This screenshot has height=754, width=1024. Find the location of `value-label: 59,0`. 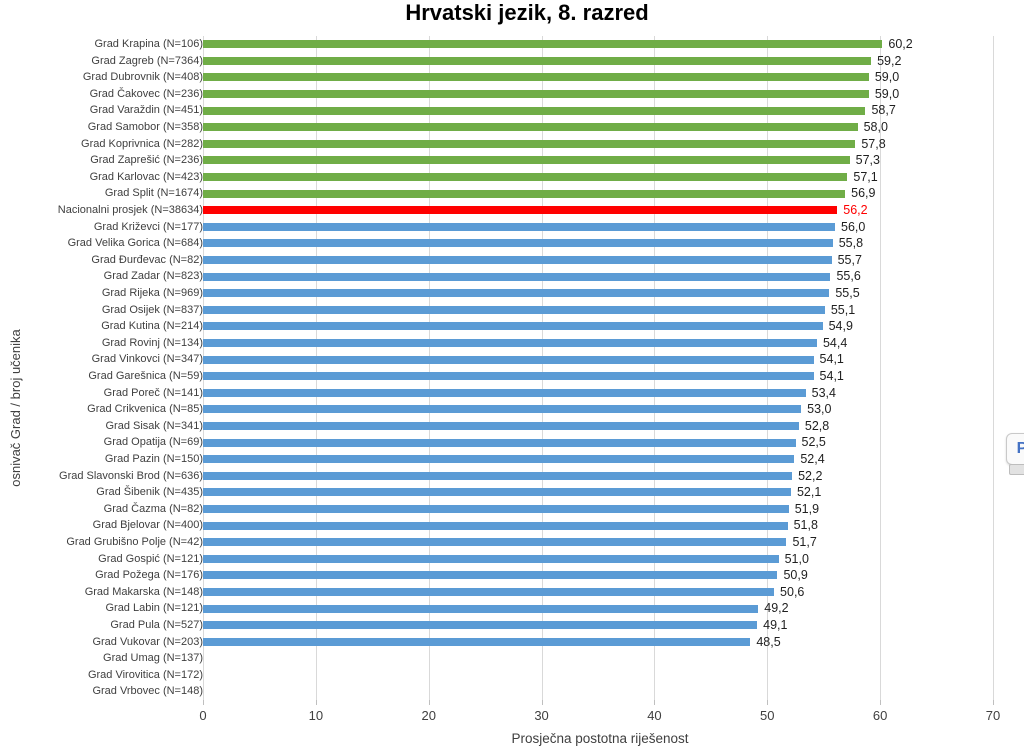

value-label: 59,0 is located at coordinates (887, 93).